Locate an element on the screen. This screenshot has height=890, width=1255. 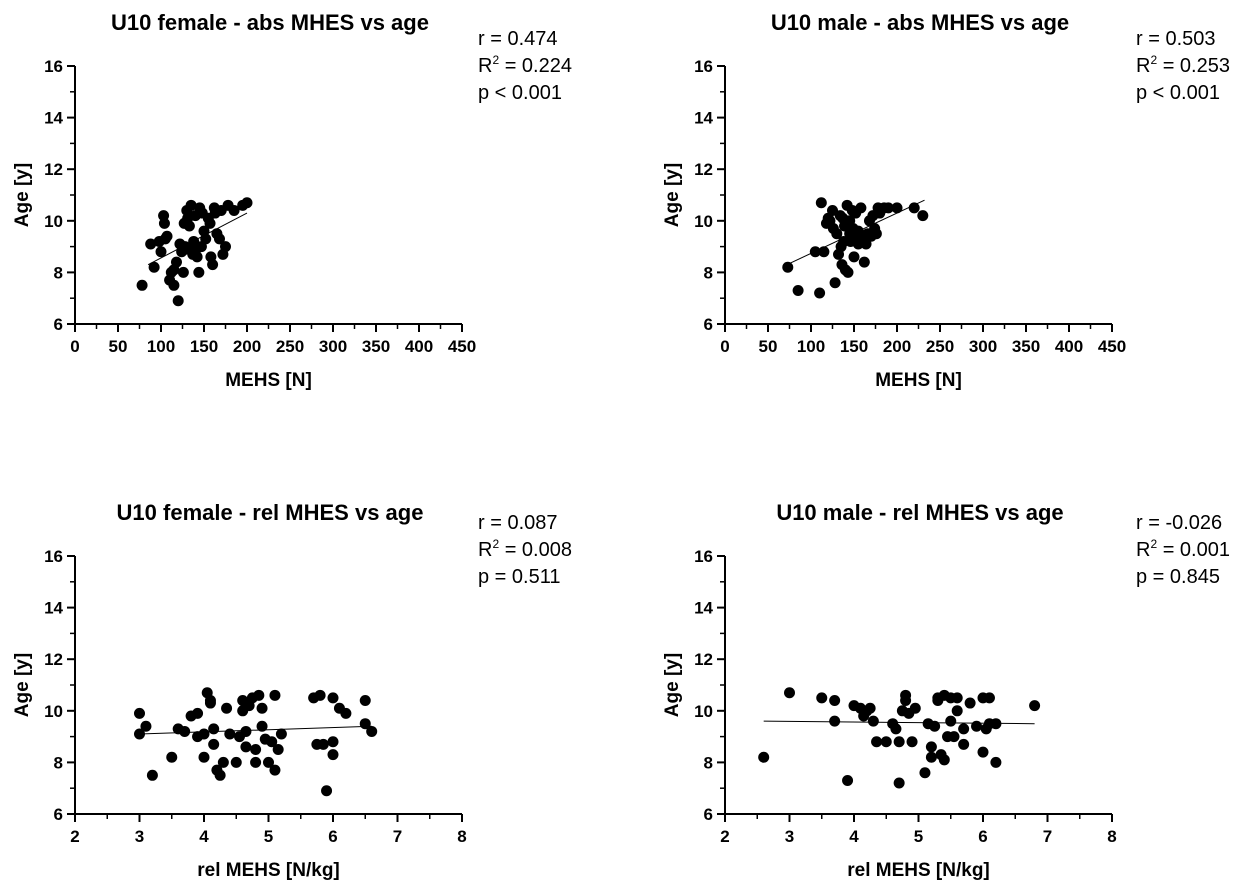
x-tick-label: 50 is located at coordinates (768, 346).